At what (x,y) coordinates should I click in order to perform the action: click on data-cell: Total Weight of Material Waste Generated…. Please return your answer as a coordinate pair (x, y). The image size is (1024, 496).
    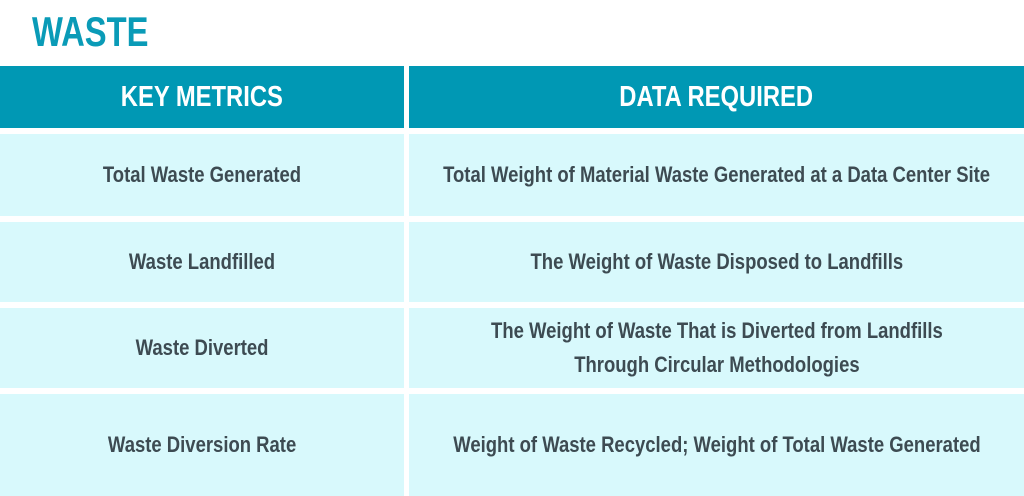
    Looking at the image, I should click on (716, 175).